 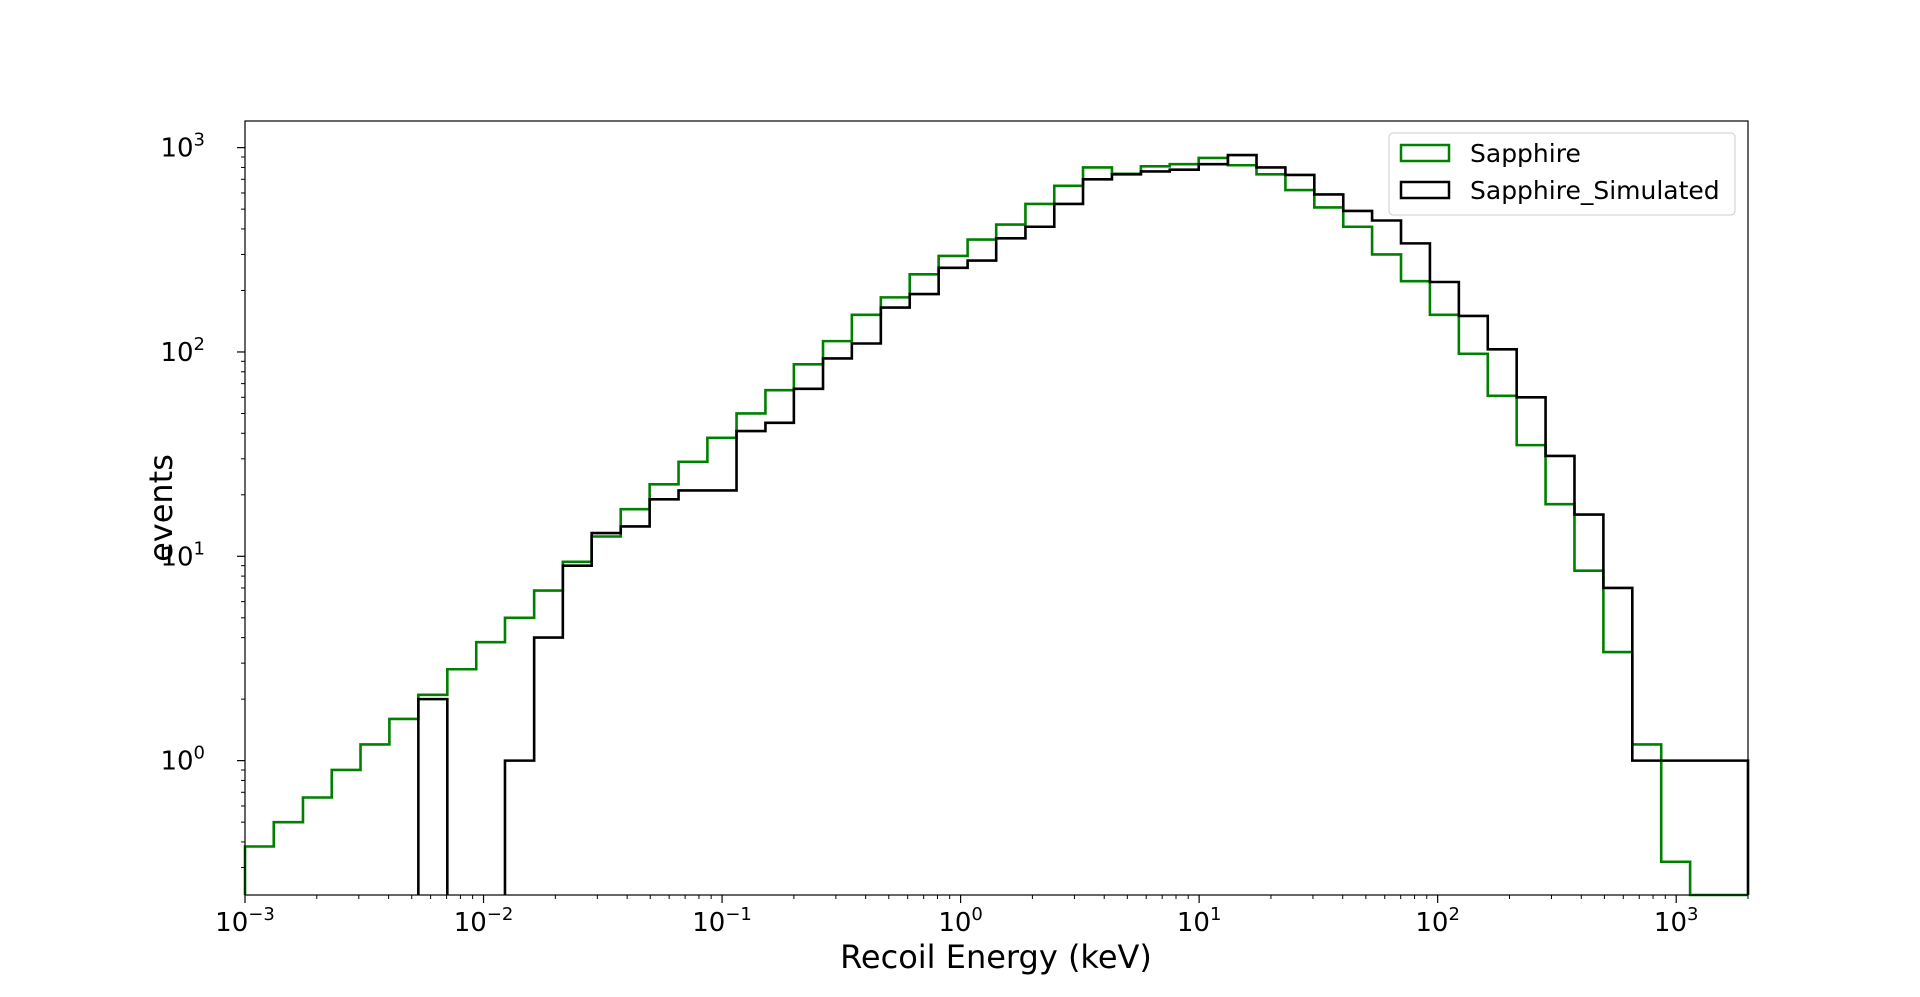 What do you see at coordinates (1595, 190) in the screenshot?
I see `legend-label-sapphire-simulated: Sapphire_Simulated` at bounding box center [1595, 190].